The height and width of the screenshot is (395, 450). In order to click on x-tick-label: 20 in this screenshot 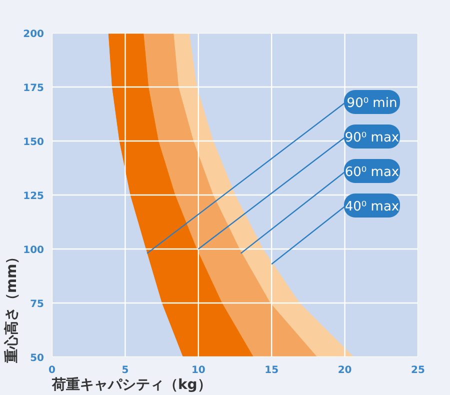, I will do `click(345, 370)`.